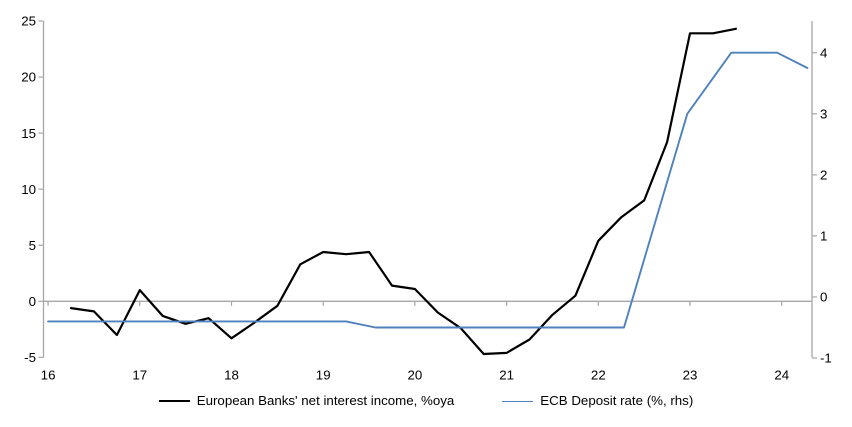  Describe the element at coordinates (823, 236) in the screenshot. I see `y-right-tick-label: 1` at that location.